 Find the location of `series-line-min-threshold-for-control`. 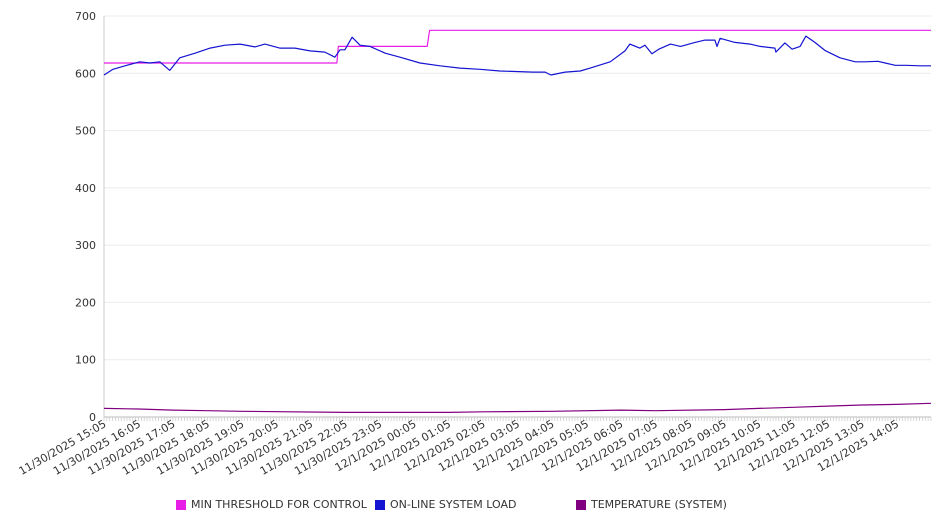

series-line-min-threshold-for-control is located at coordinates (517, 46).